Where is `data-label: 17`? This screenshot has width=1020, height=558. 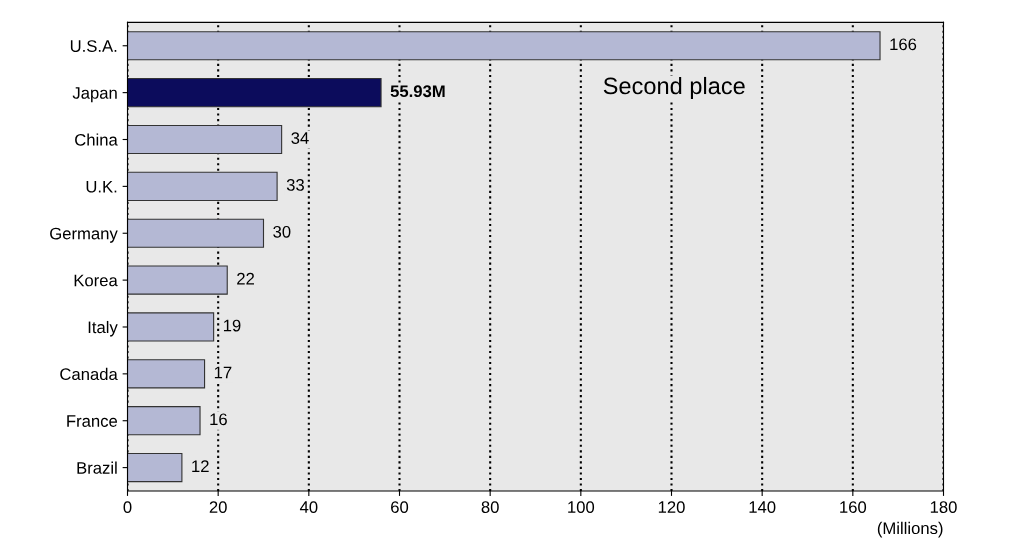 data-label: 17 is located at coordinates (223, 372).